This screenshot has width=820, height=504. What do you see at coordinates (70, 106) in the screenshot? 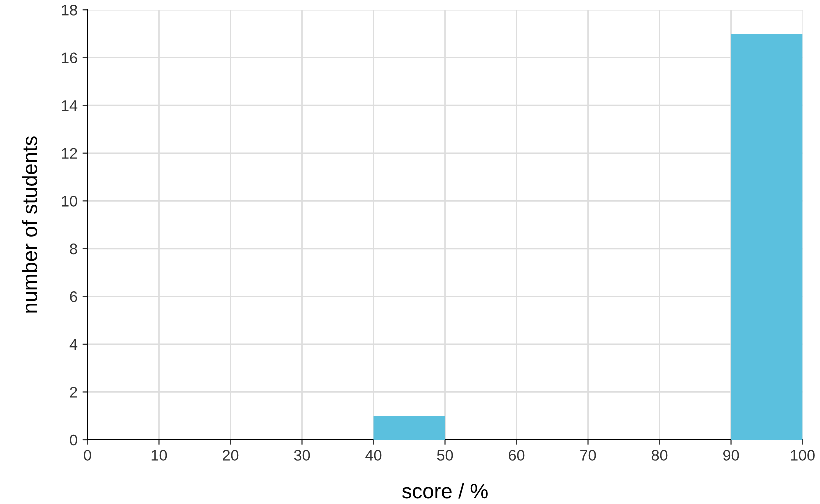
I see `y-tick-label: 14` at bounding box center [70, 106].